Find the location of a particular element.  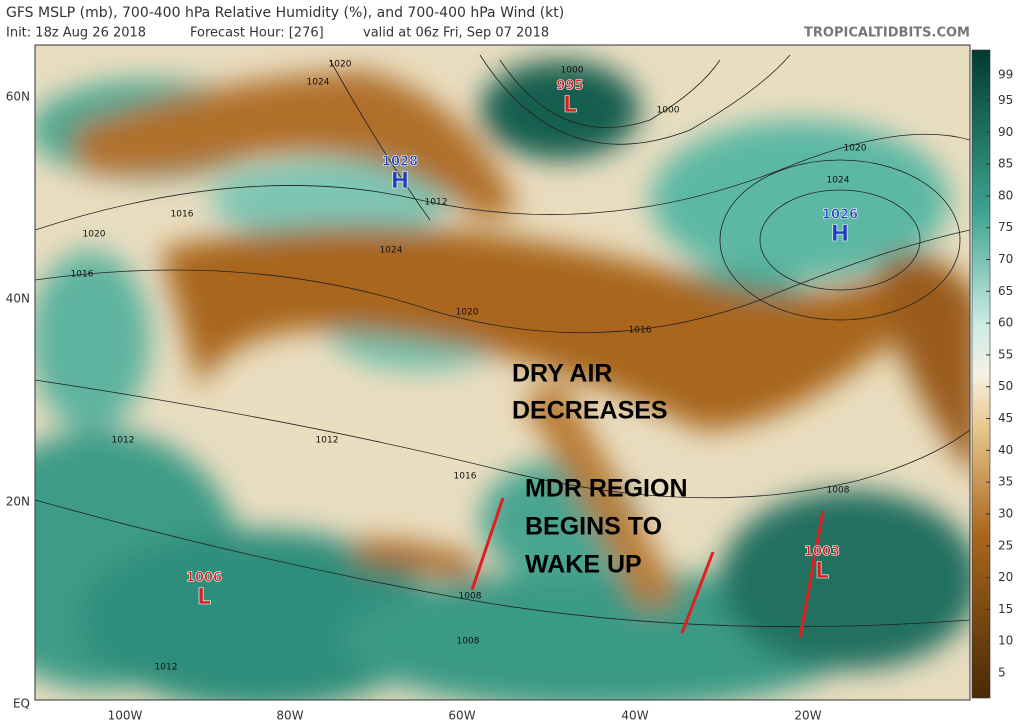

annotation: DECREASES is located at coordinates (590, 411).